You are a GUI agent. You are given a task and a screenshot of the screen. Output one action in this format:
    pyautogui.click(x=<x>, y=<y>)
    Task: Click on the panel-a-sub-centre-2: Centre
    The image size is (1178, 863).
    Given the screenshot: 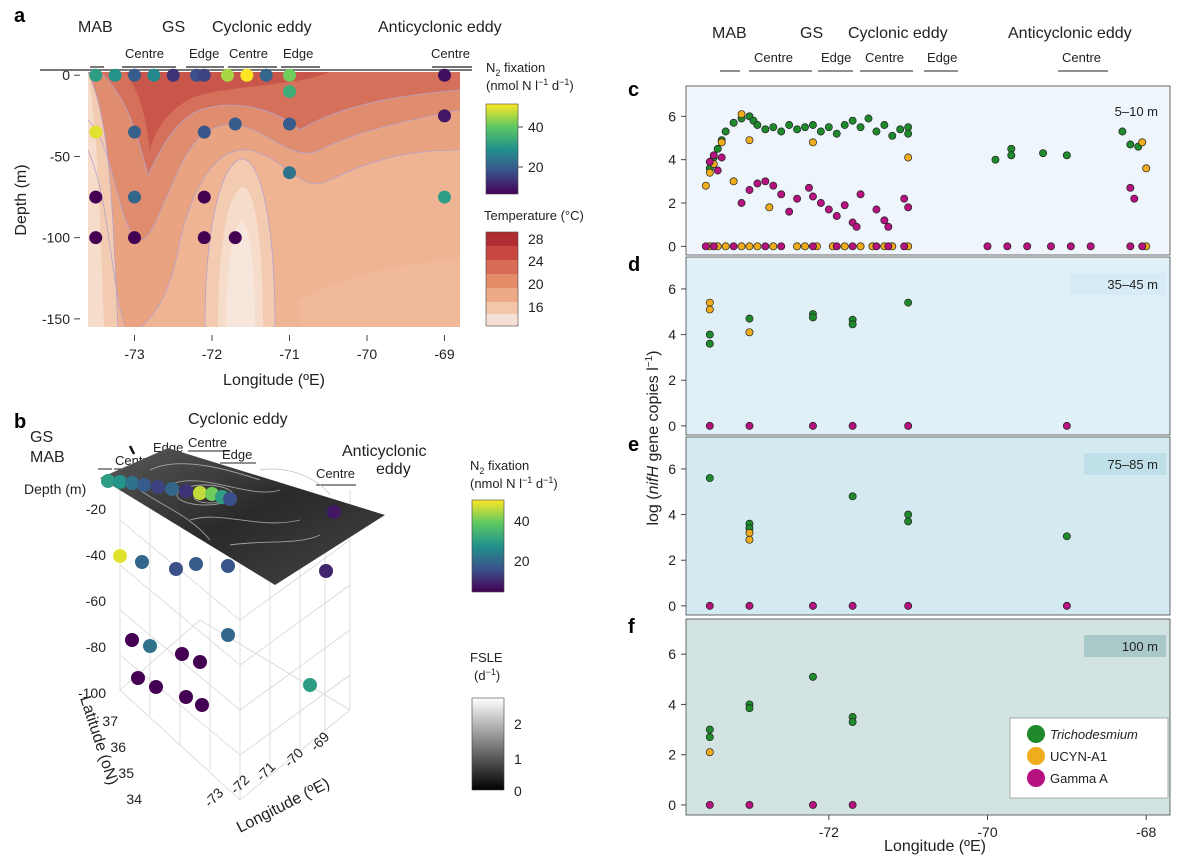 What is the action you would take?
    pyautogui.click(x=248, y=53)
    